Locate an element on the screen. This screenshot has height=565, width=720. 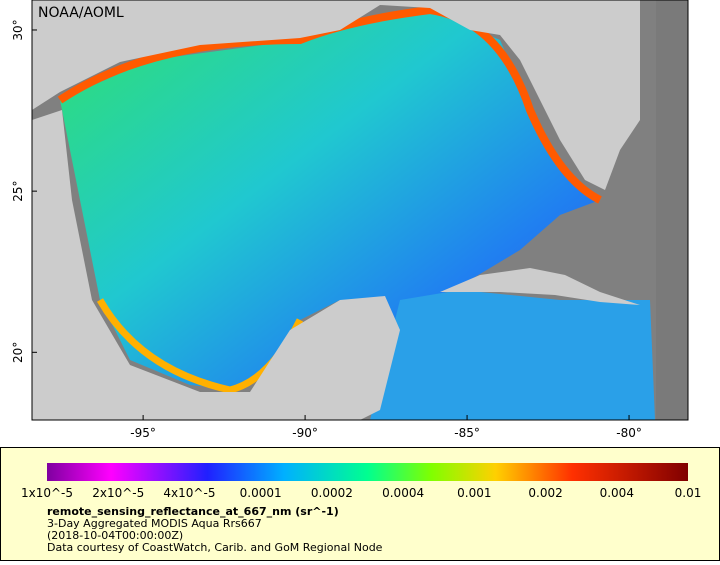
lon-tick-label: -80° is located at coordinates (629, 433).